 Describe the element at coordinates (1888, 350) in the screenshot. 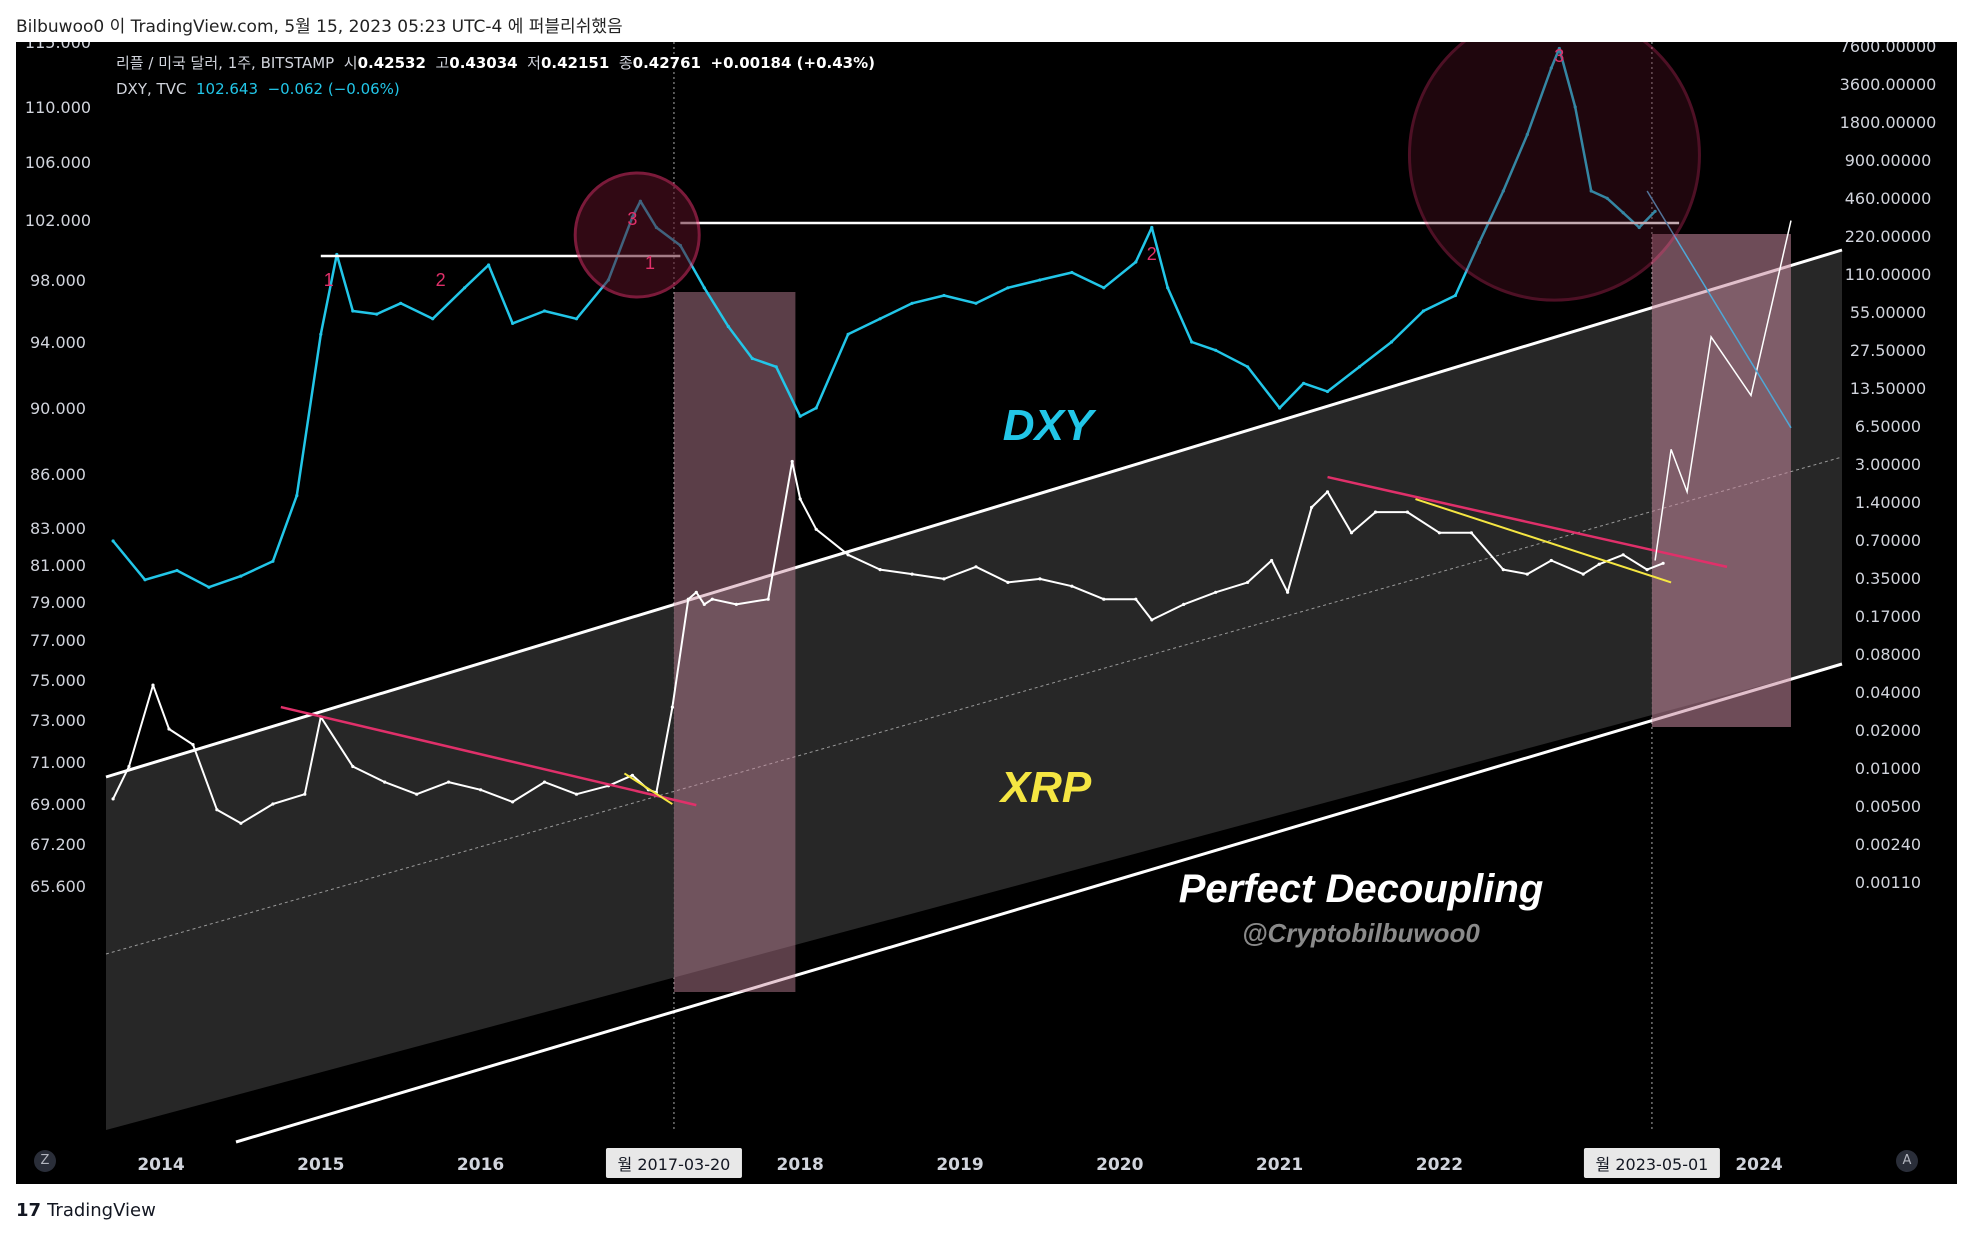

I see `right-axis-tick: 27.50000` at that location.